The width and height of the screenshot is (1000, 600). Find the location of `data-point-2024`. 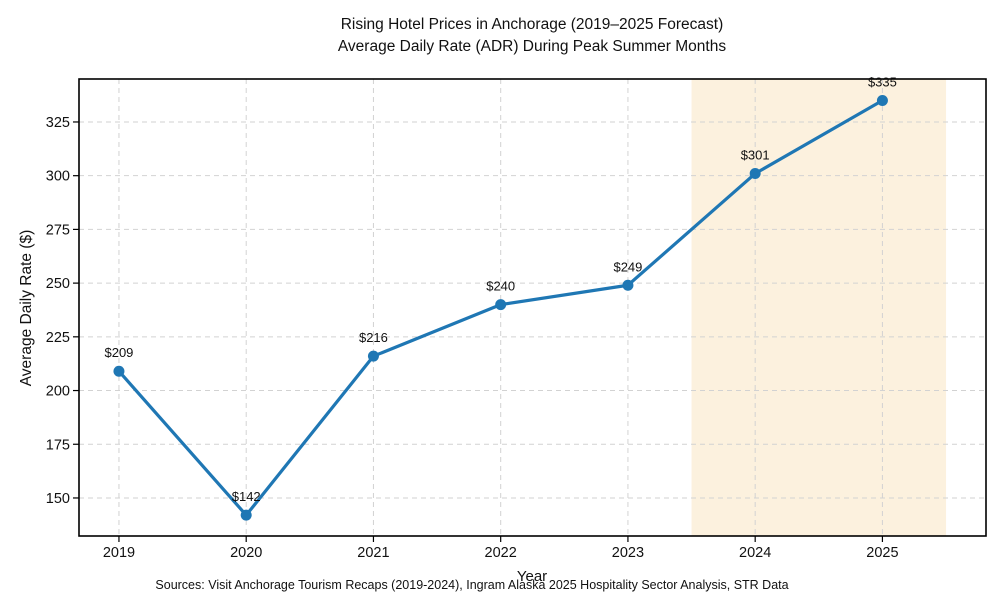

data-point-2024 is located at coordinates (755, 174).